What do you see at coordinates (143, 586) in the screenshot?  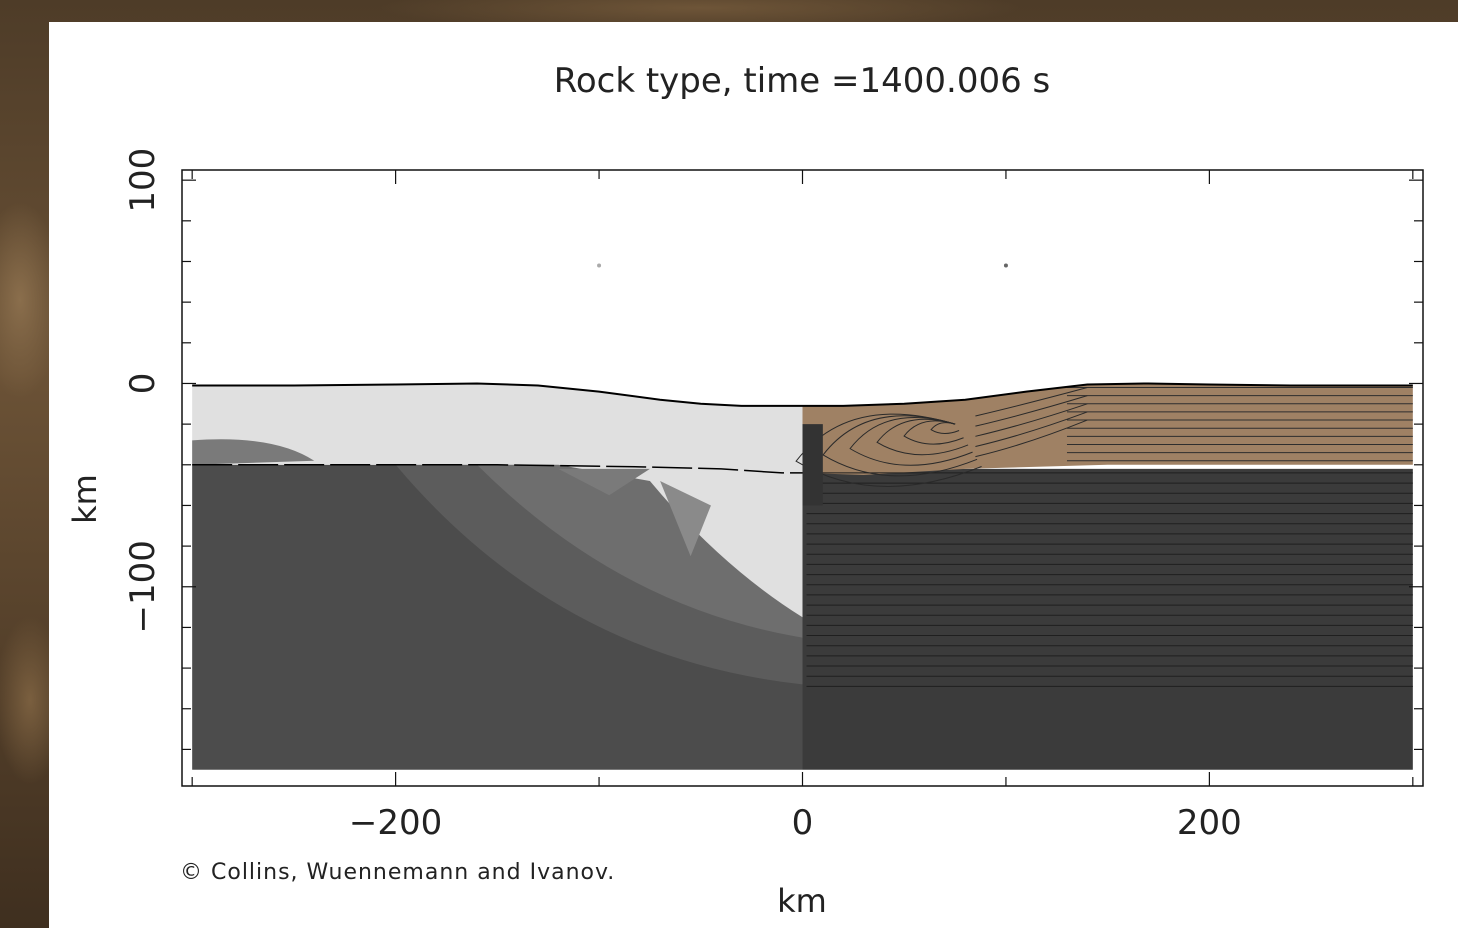 I see `y-tick-label: −100` at bounding box center [143, 586].